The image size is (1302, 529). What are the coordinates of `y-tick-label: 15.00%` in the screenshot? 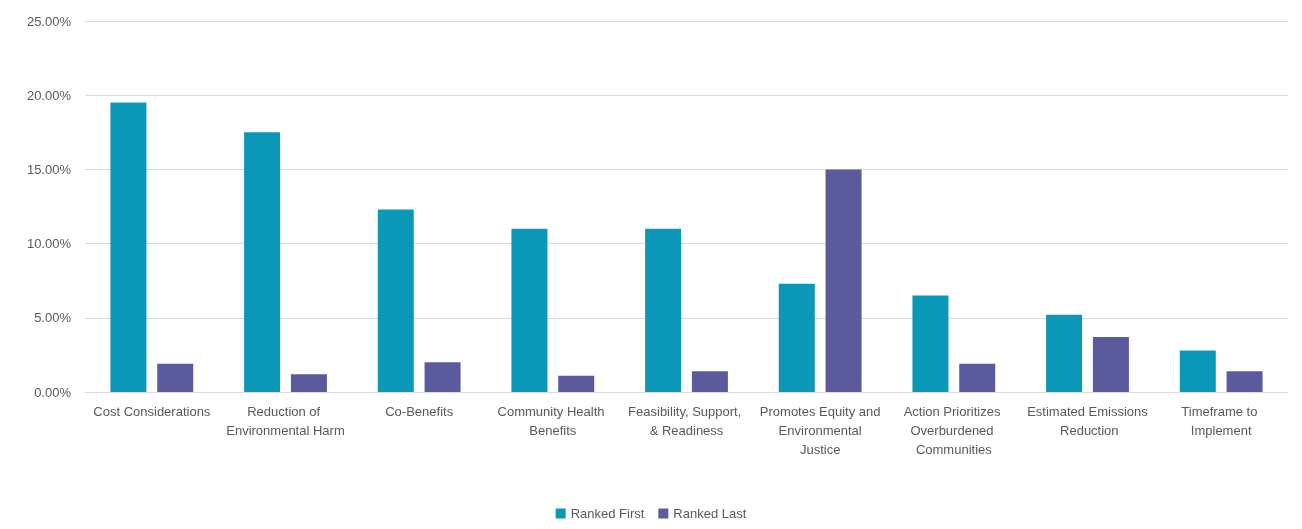 It's located at (49, 169).